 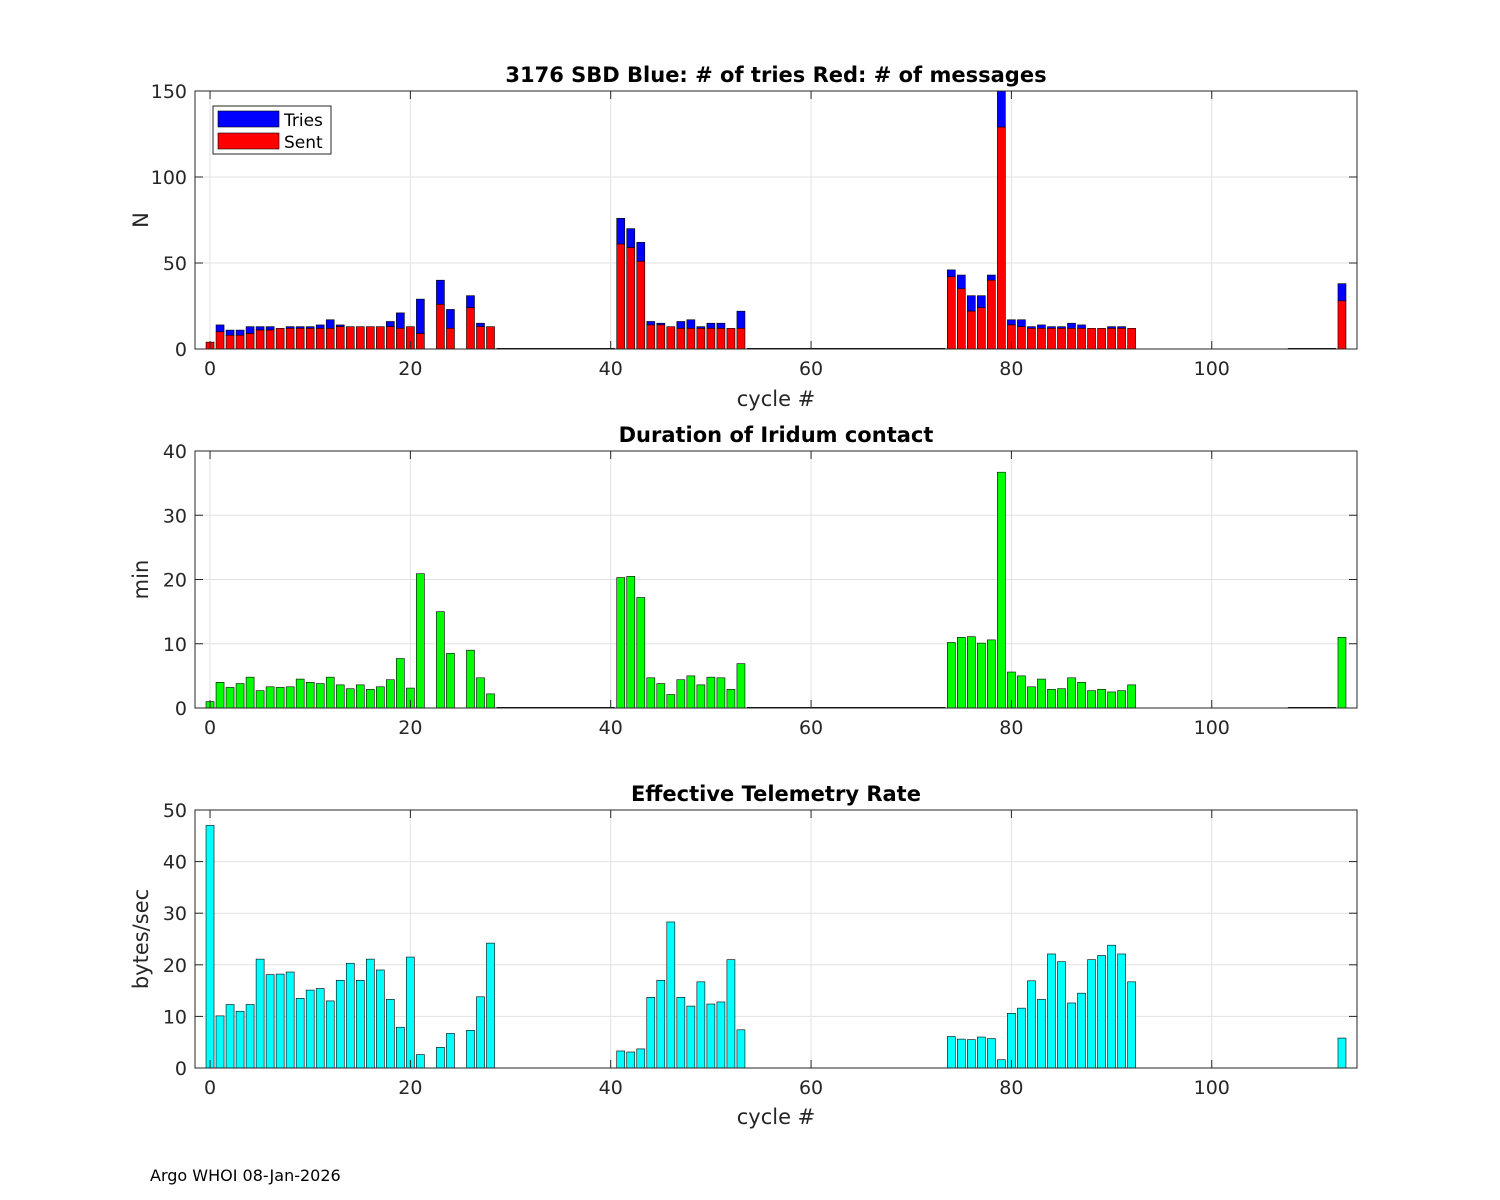 What do you see at coordinates (410, 728) in the screenshot?
I see `x-tick-label: 20` at bounding box center [410, 728].